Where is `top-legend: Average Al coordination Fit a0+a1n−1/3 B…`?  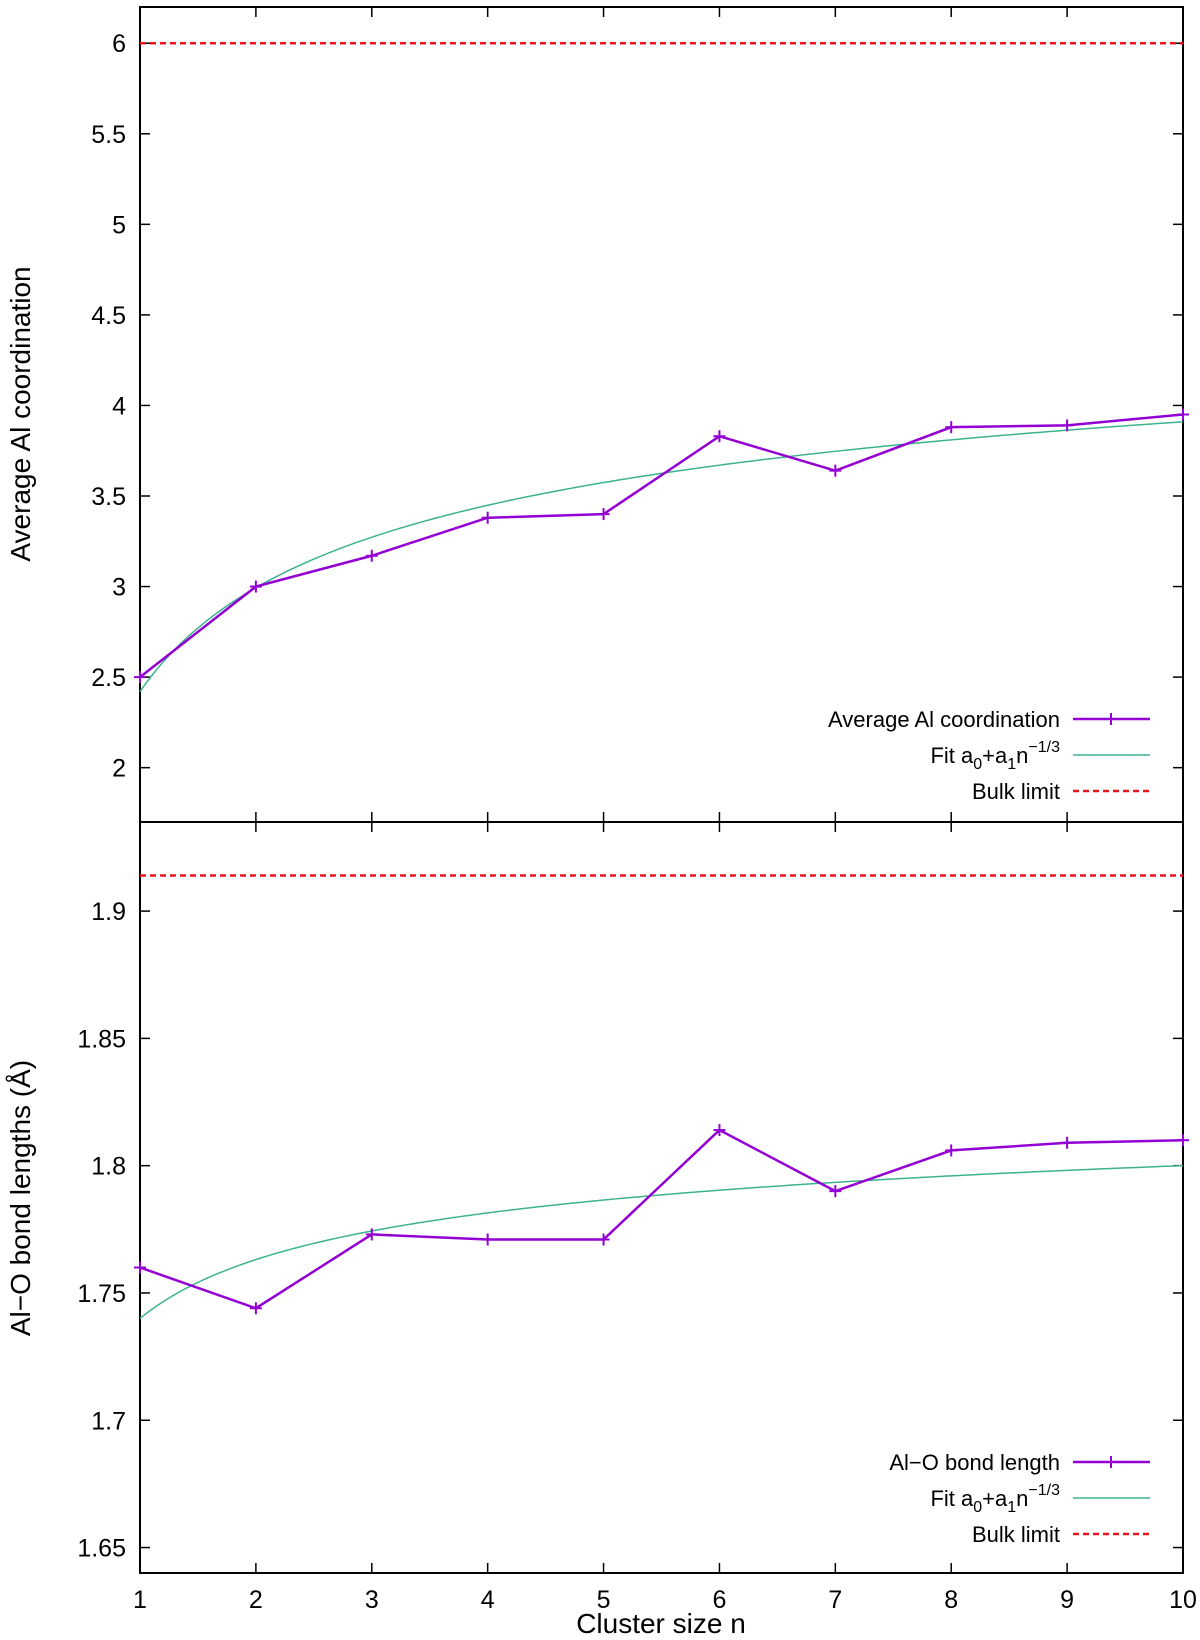 top-legend: Average Al coordination Fit a0+a1n−1/3 B… is located at coordinates (989, 755).